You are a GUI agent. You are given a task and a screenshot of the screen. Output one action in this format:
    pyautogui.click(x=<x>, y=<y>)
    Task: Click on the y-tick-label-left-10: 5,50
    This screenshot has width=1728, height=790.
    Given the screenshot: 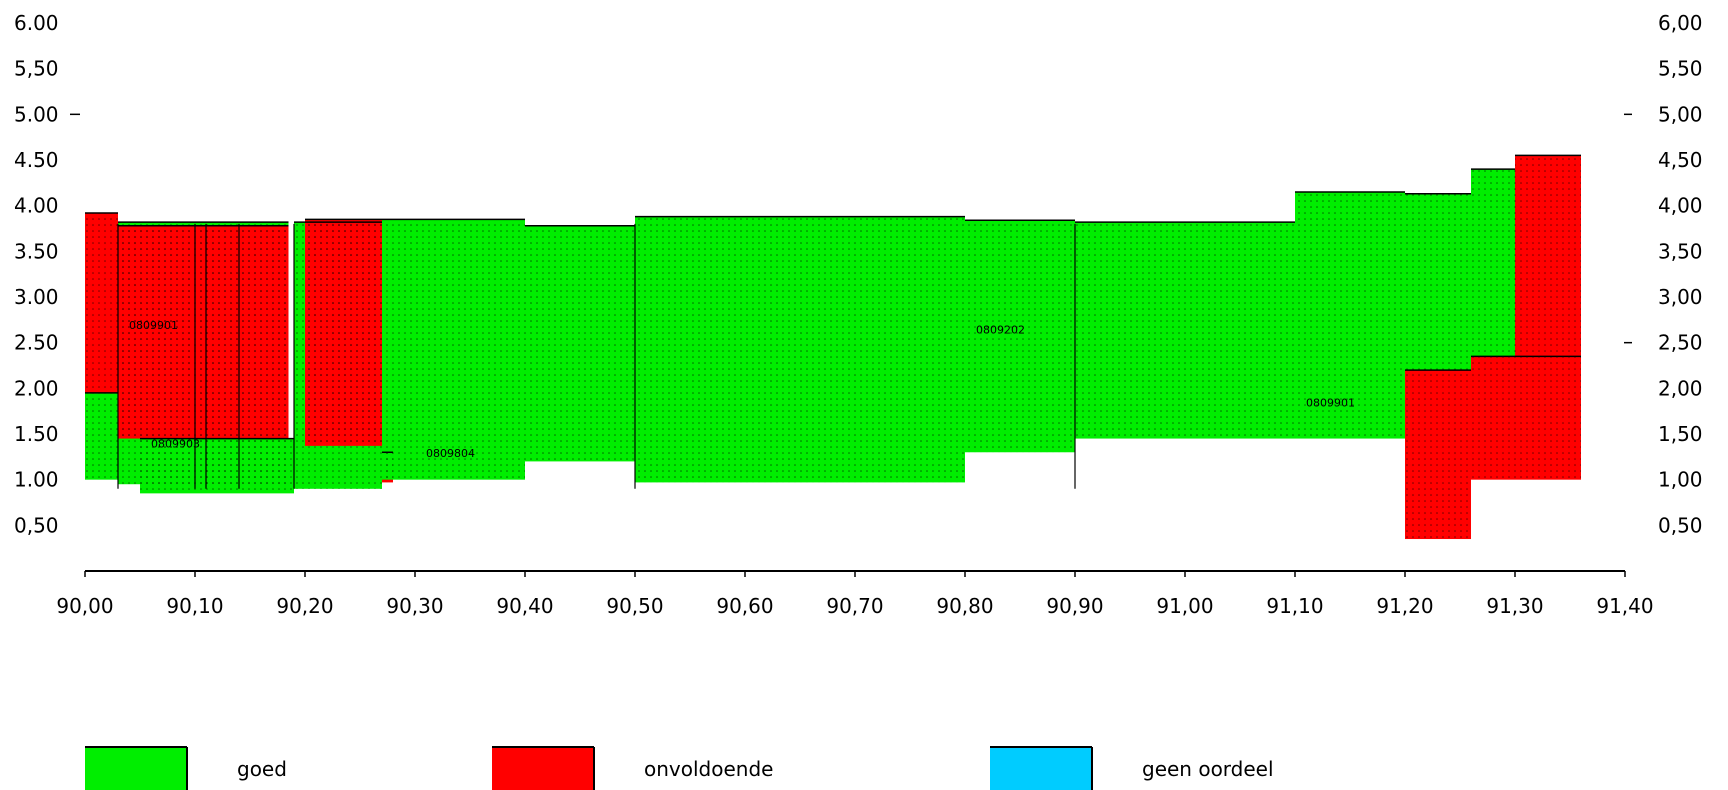 What is the action you would take?
    pyautogui.click(x=36, y=69)
    